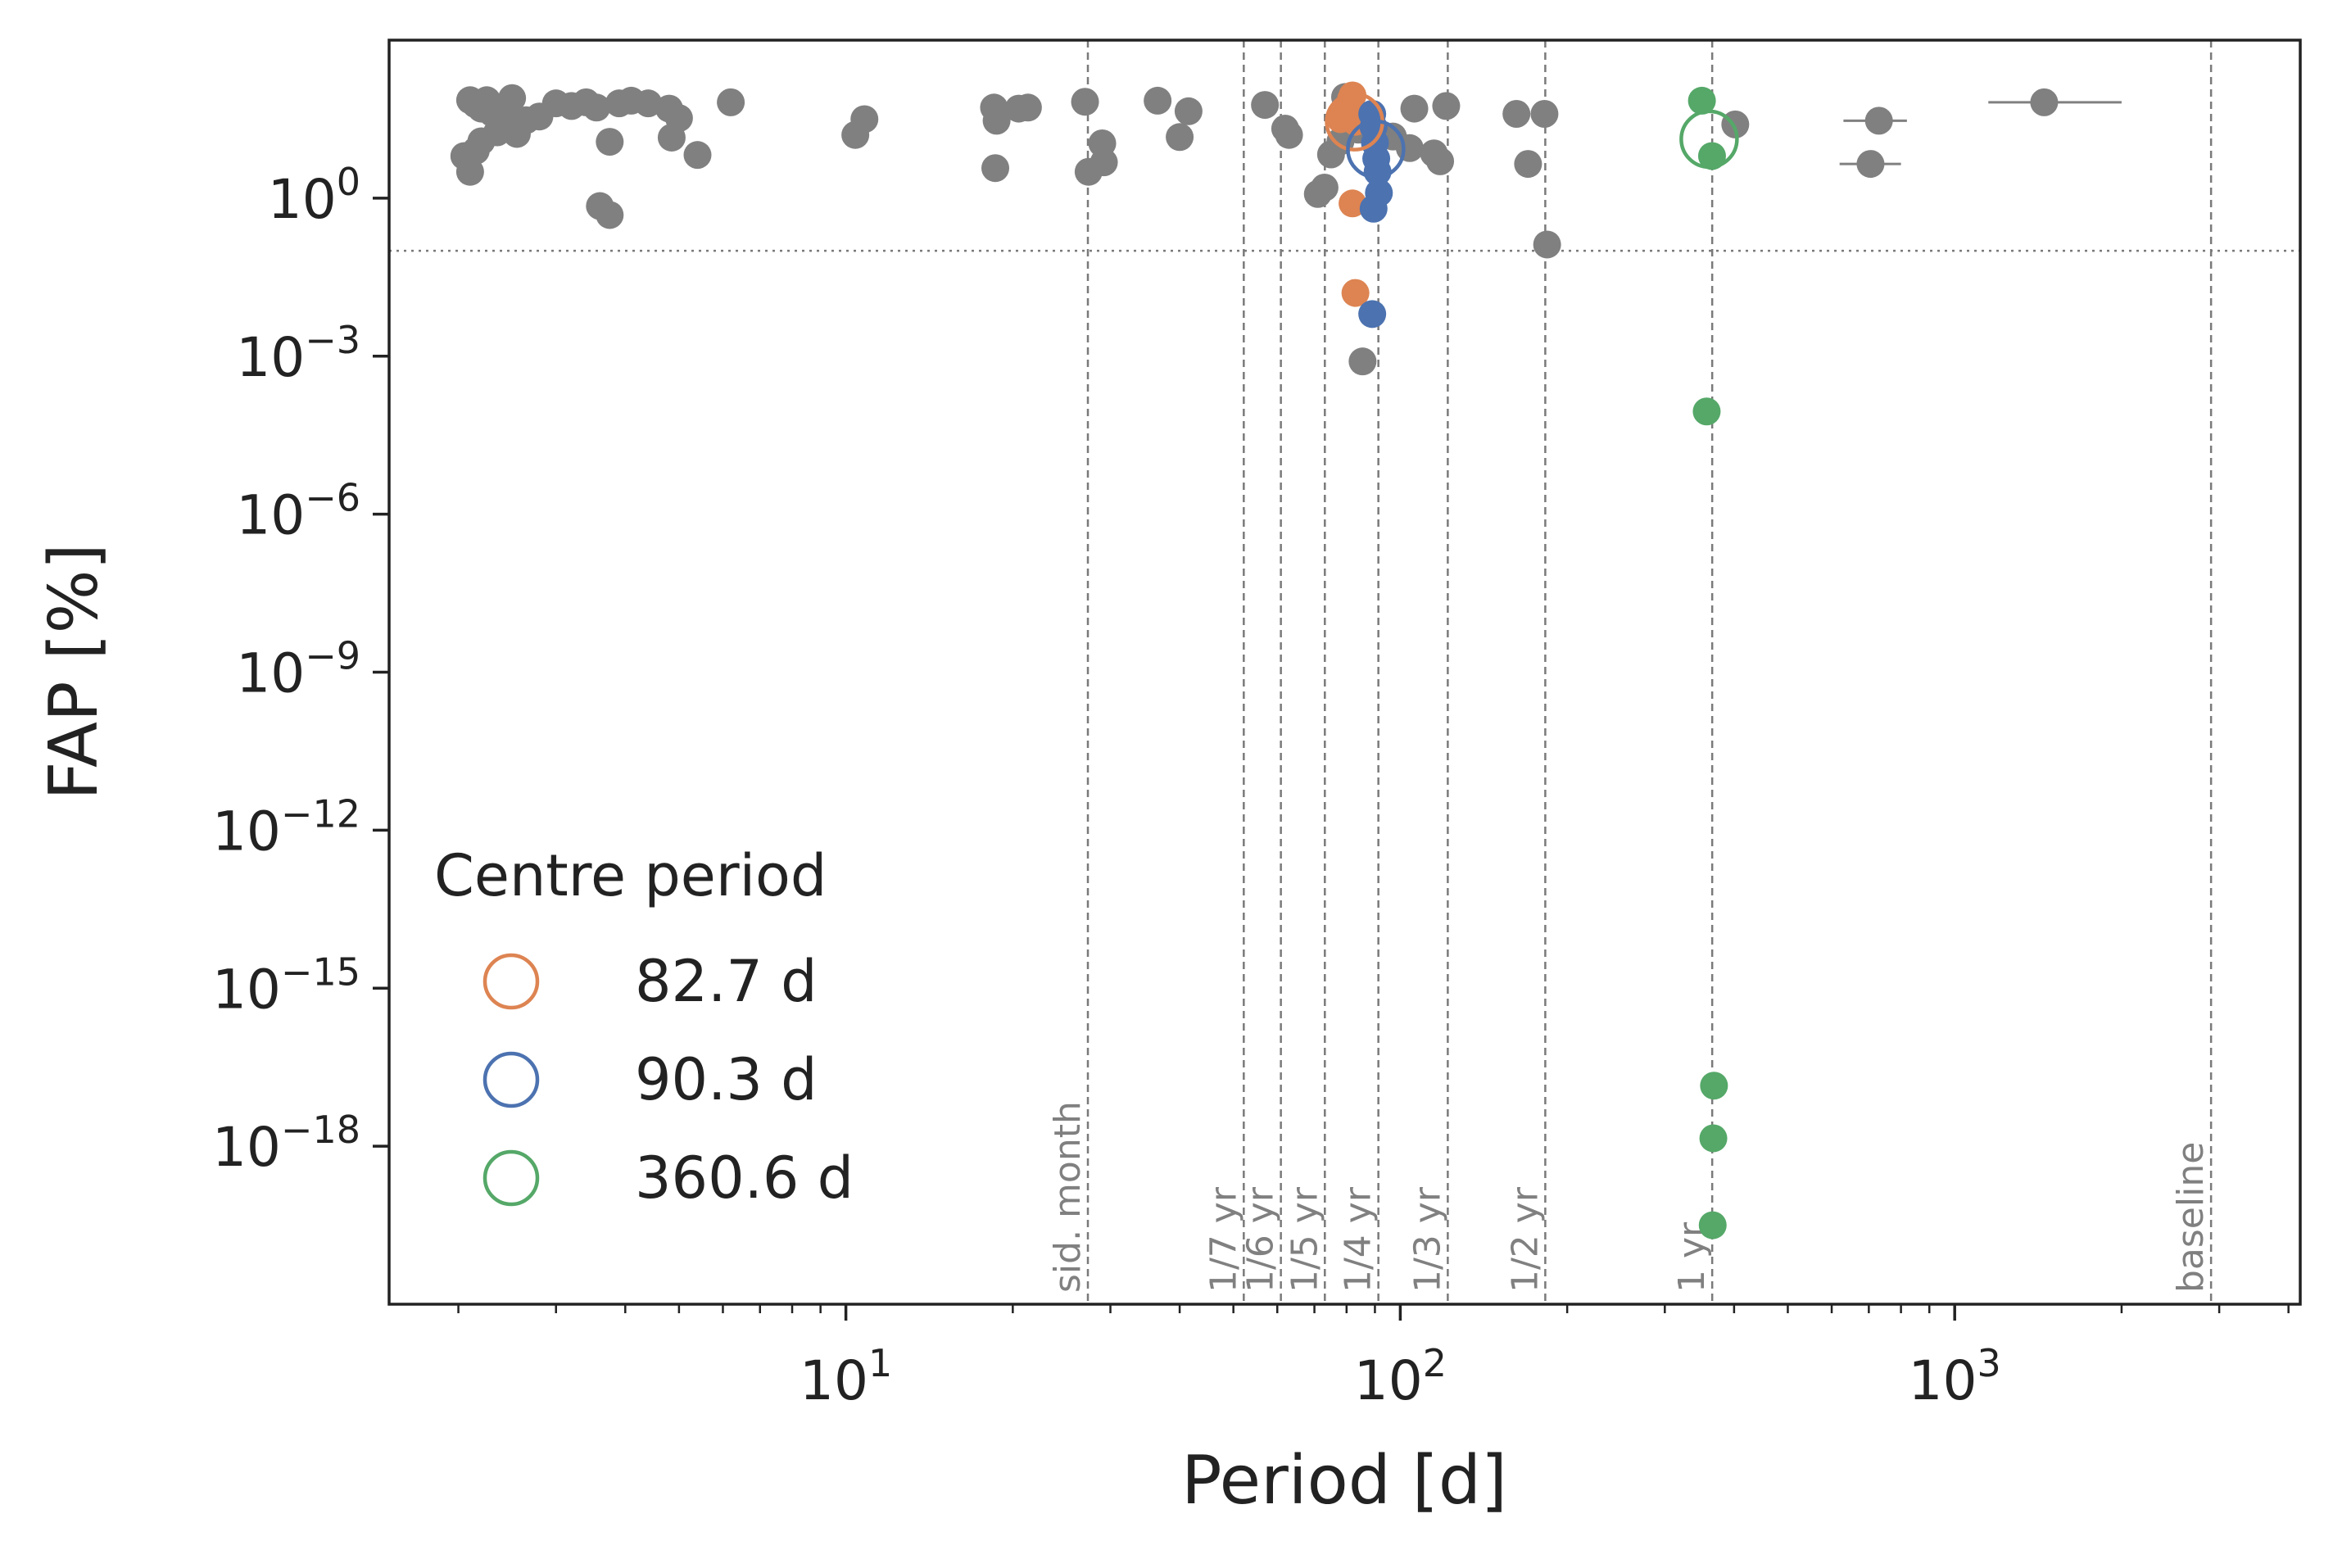 The width and height of the screenshot is (2333, 1568). What do you see at coordinates (298, 670) in the screenshot?
I see `y-tick-label: 10⁻⁹` at bounding box center [298, 670].